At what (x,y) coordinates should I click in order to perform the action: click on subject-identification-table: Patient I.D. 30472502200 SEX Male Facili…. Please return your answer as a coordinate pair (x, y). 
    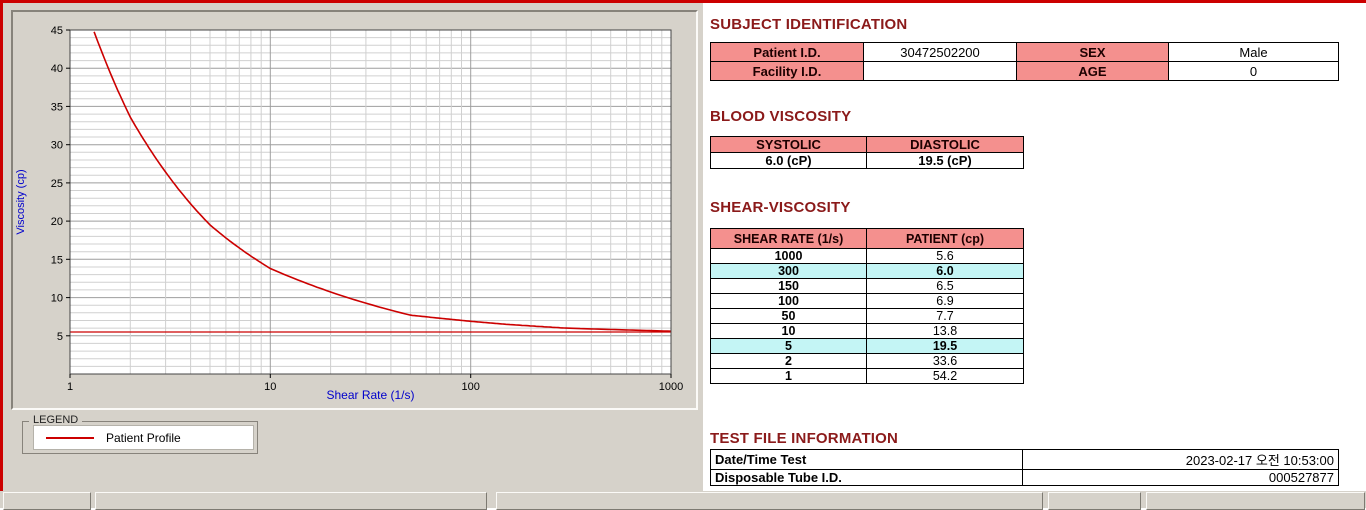
    Looking at the image, I should click on (1024, 61).